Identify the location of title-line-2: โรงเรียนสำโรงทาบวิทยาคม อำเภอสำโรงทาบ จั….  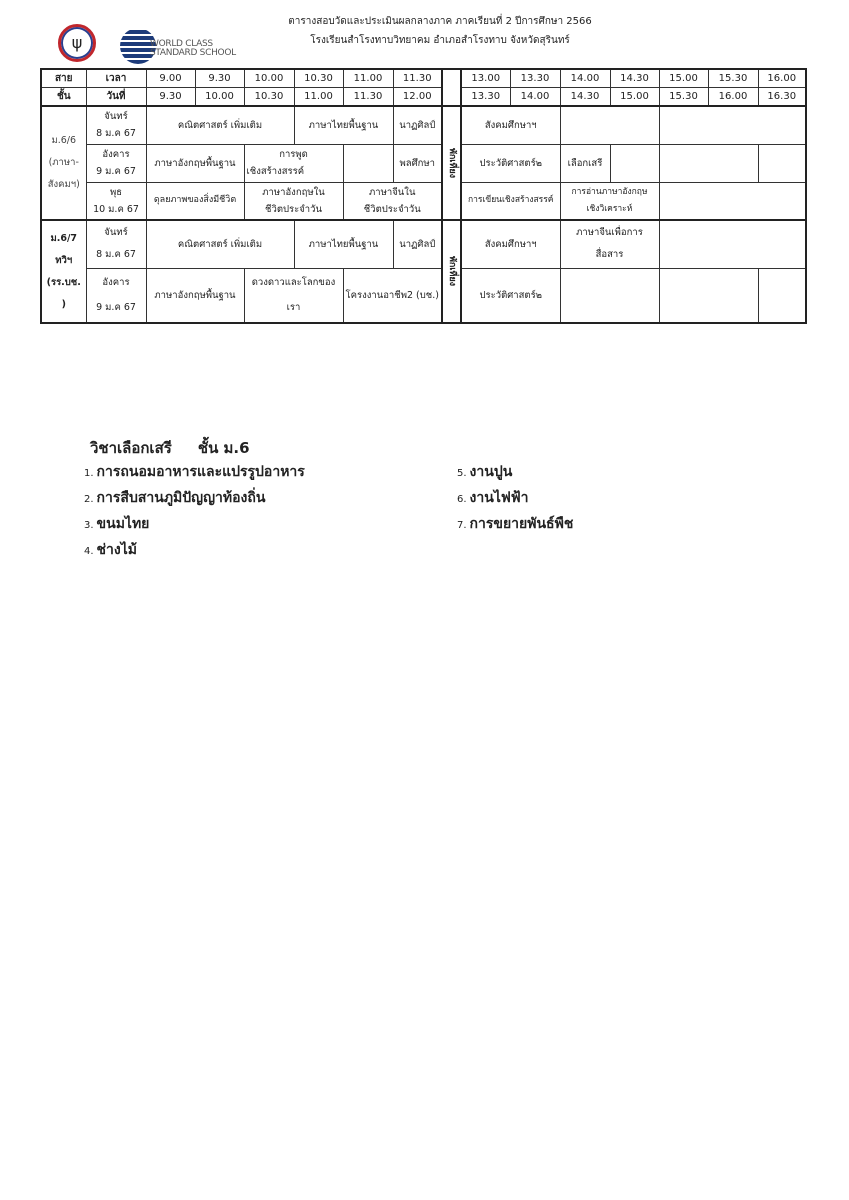
(440, 40).